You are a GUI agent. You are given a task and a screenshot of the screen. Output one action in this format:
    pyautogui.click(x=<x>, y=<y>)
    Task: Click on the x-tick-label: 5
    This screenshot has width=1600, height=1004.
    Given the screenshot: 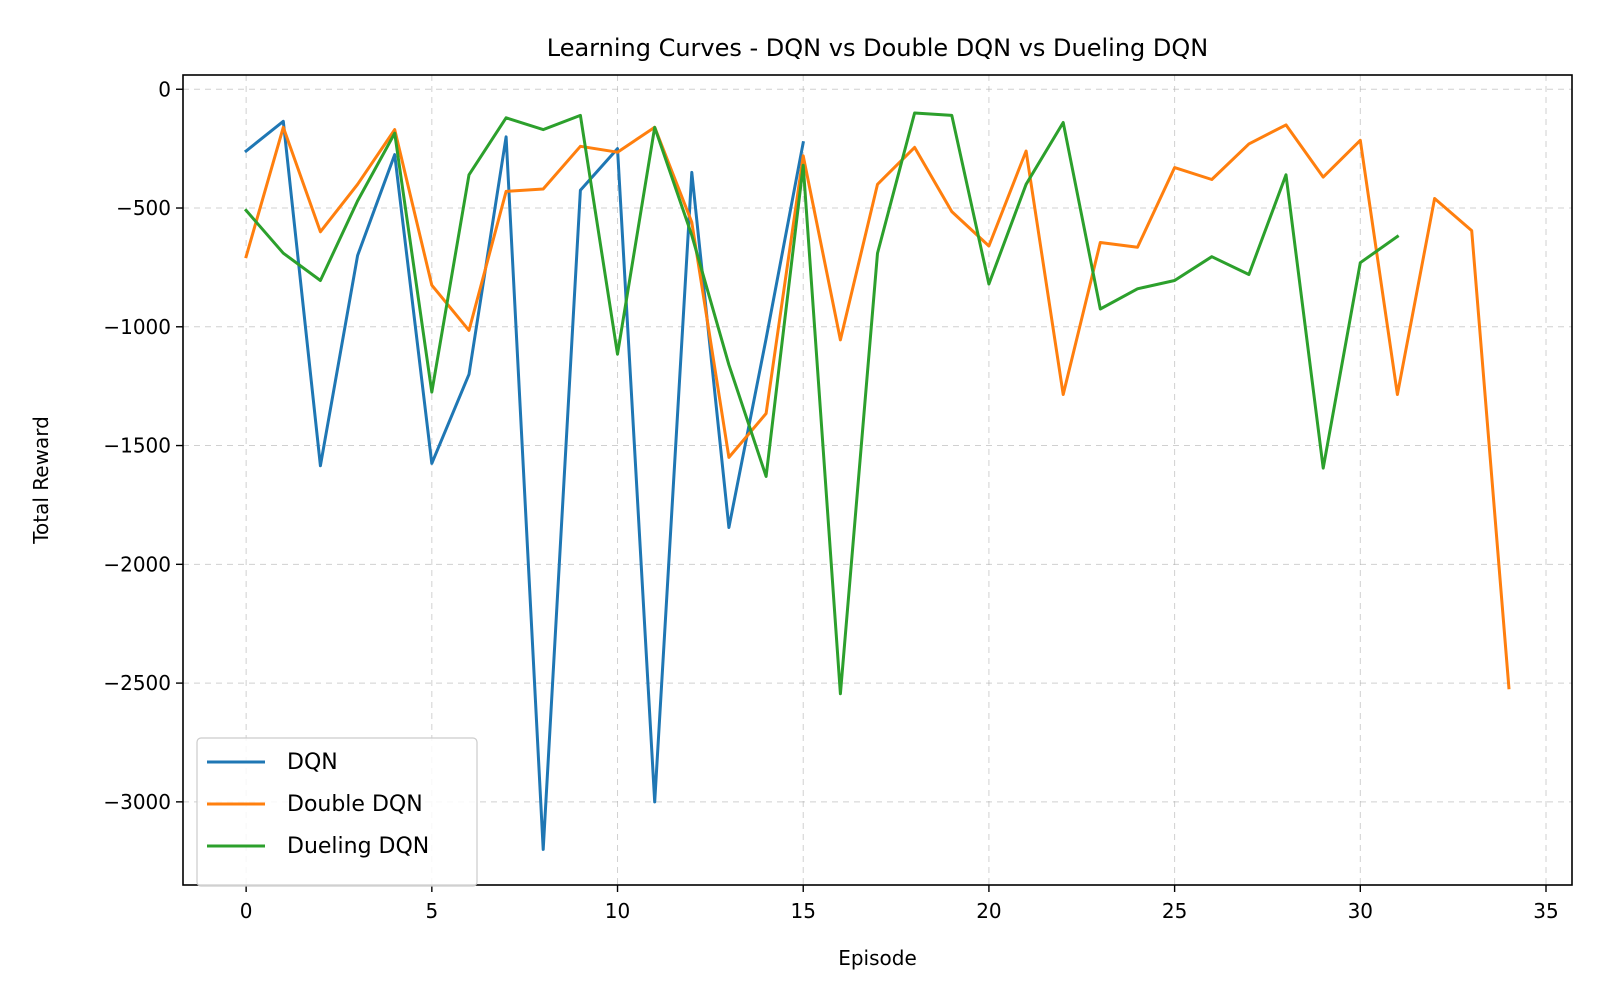 What is the action you would take?
    pyautogui.click(x=431, y=911)
    